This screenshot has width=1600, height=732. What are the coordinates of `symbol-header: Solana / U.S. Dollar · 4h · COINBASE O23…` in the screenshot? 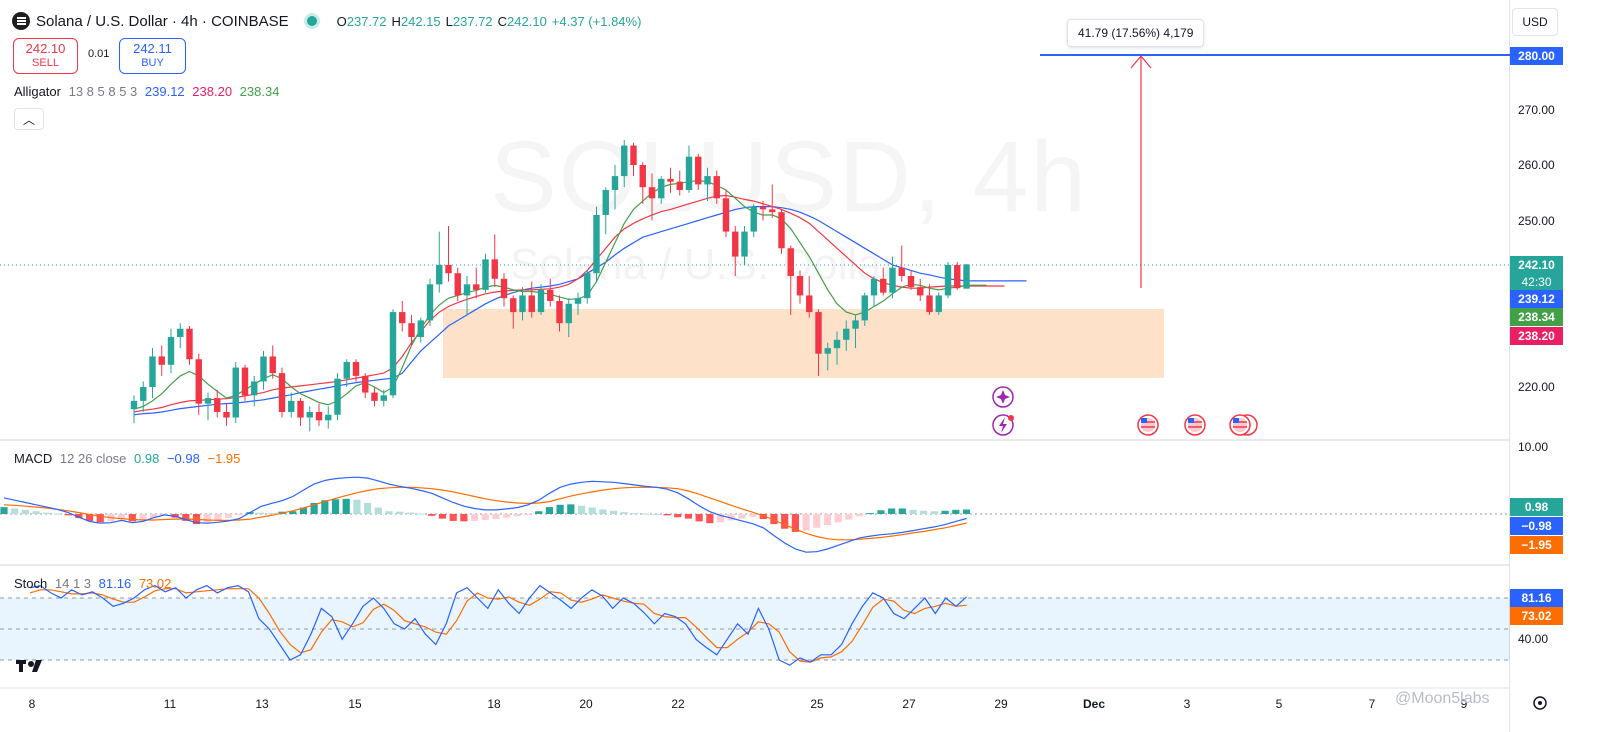 It's located at (329, 21).